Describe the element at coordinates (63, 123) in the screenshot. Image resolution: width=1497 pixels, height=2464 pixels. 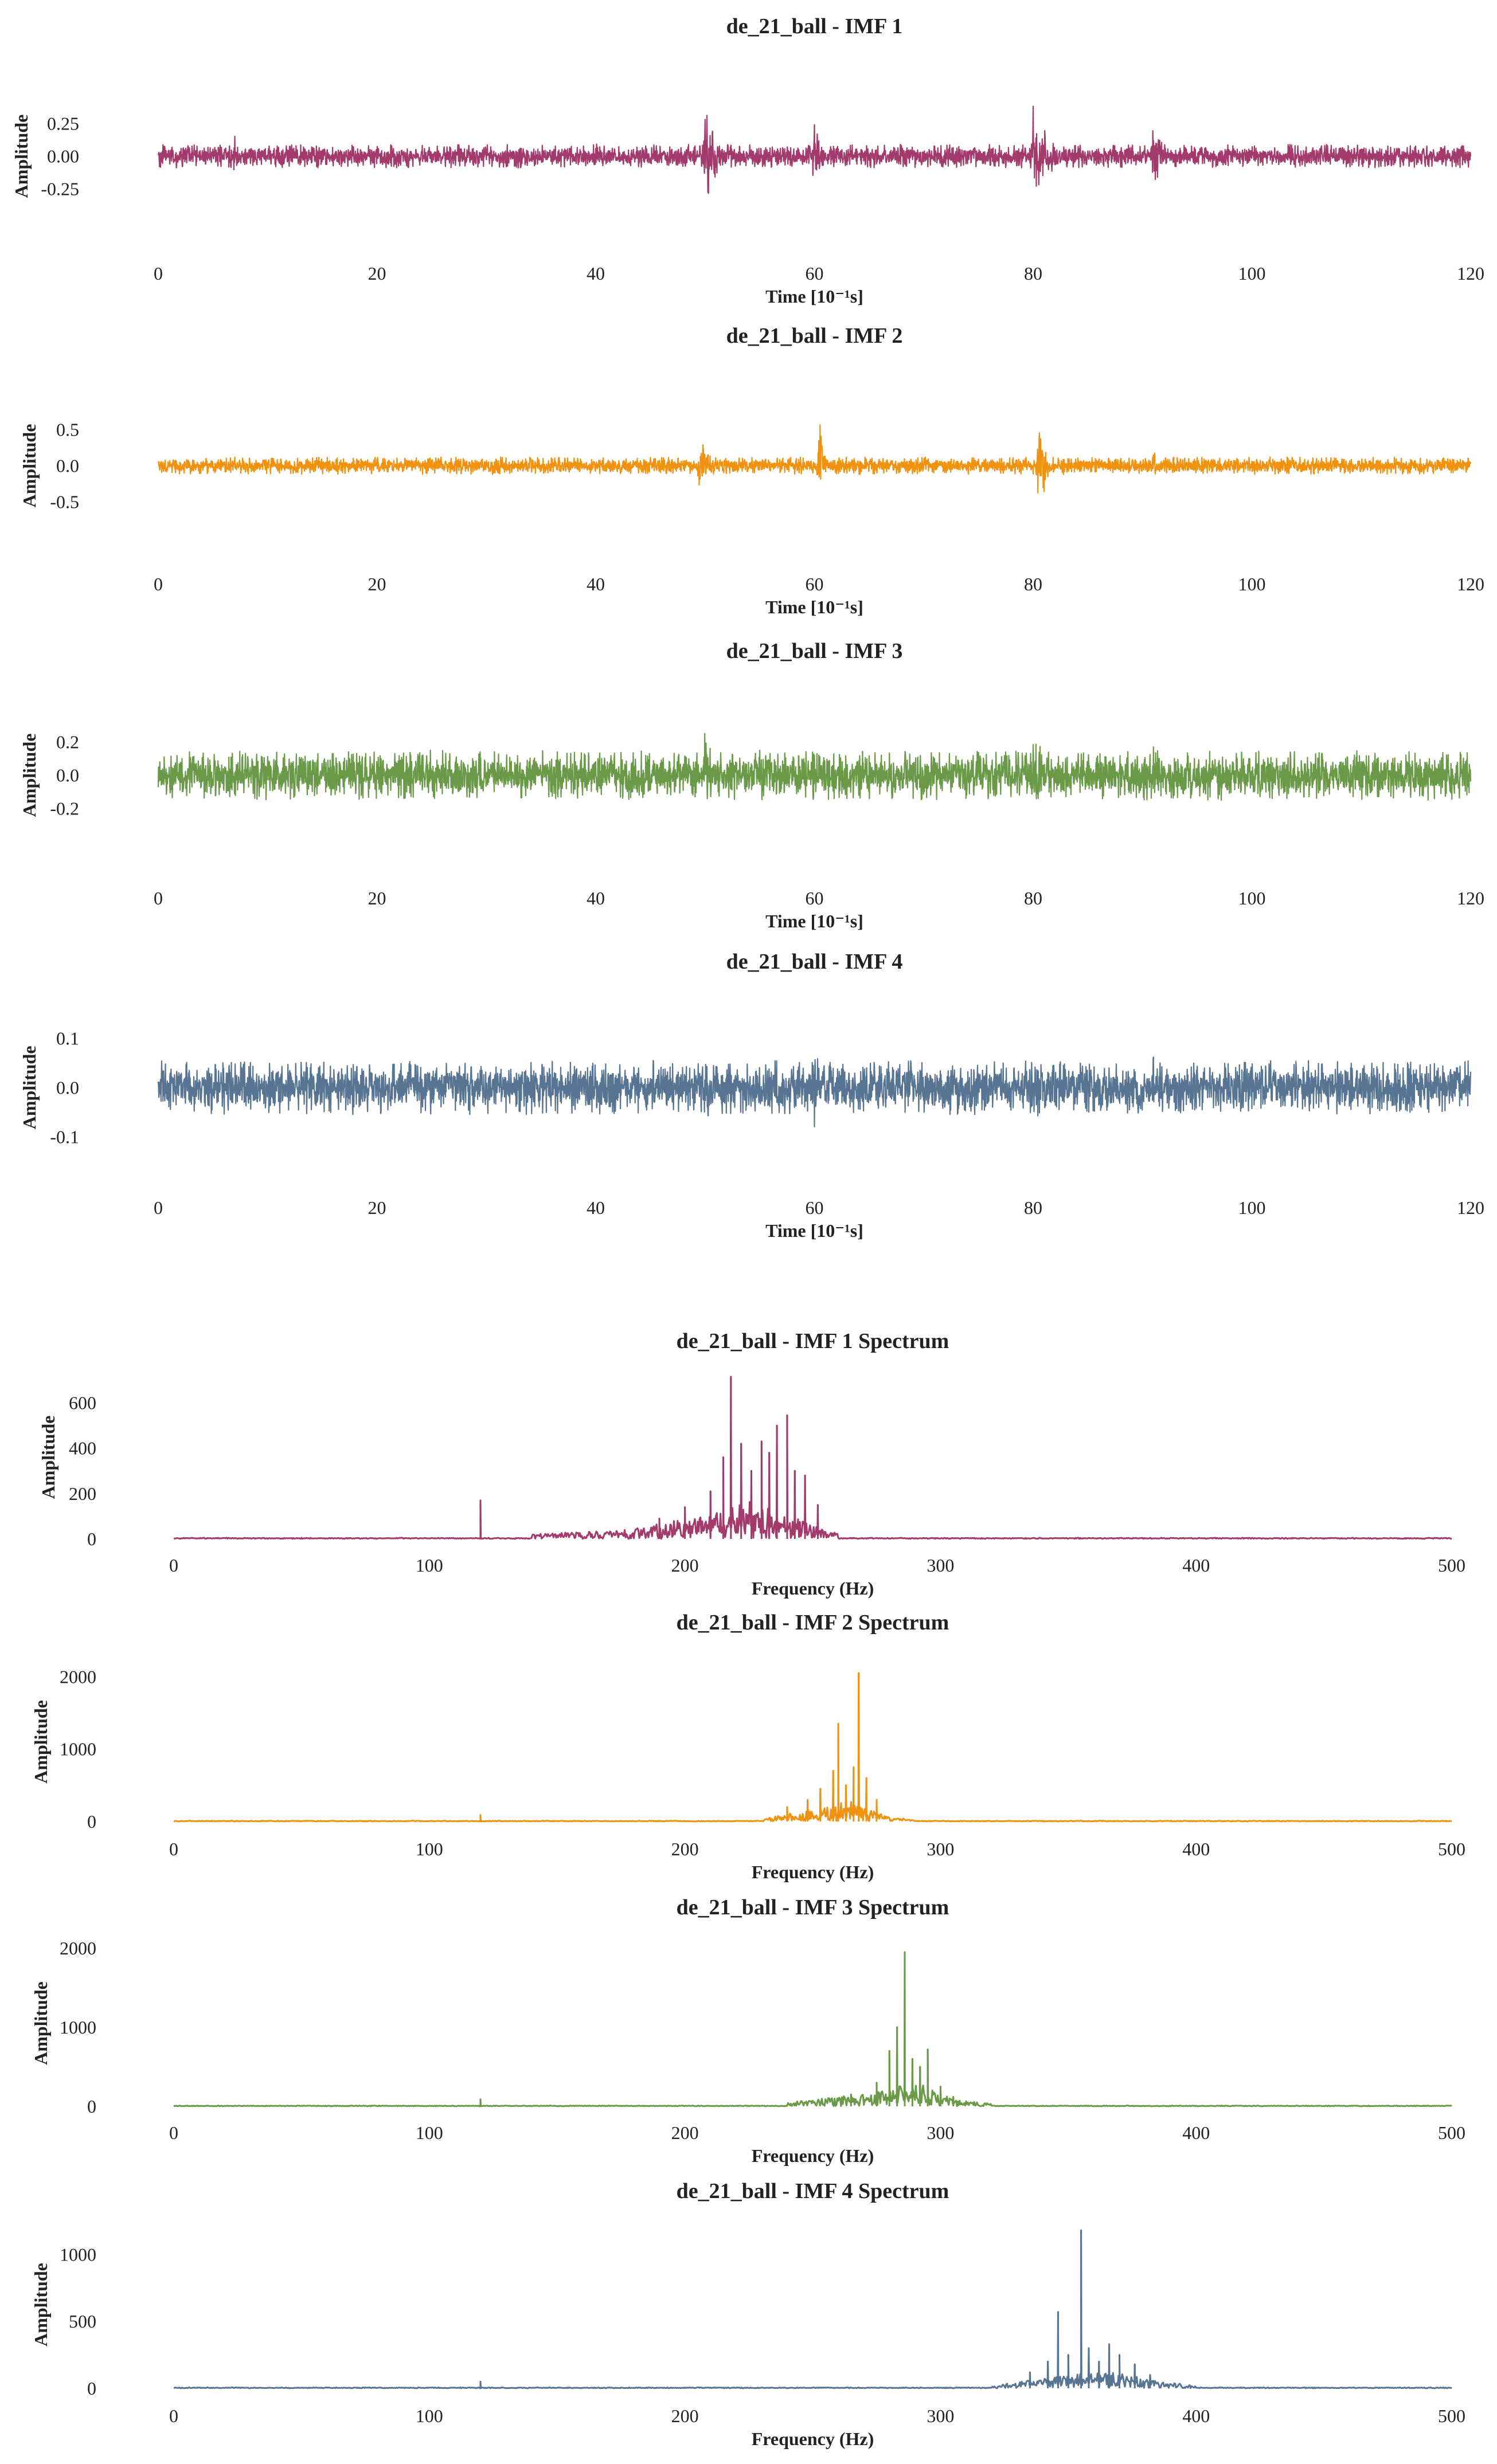
I see `y-tick-label: 0.25` at that location.